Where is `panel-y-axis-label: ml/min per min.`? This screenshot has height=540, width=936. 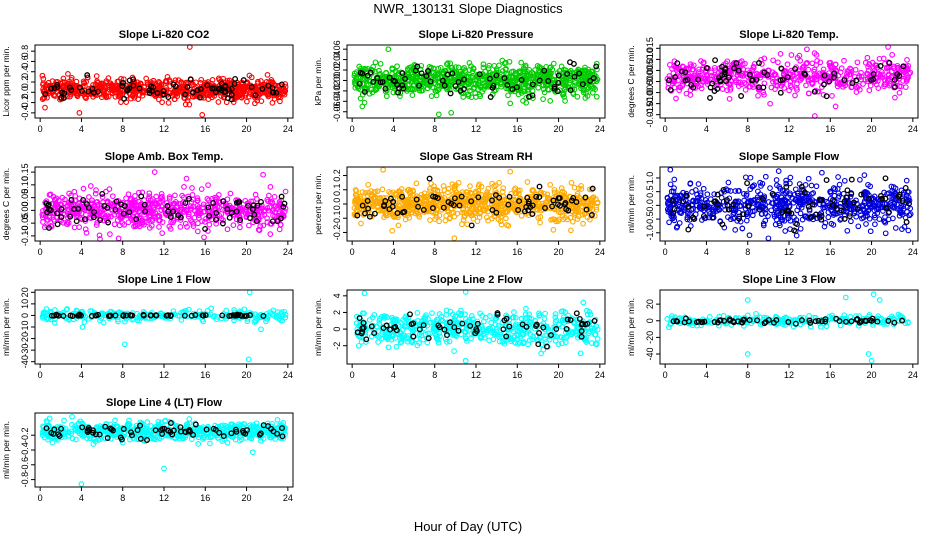 panel-y-axis-label: ml/min per min. is located at coordinates (6, 327).